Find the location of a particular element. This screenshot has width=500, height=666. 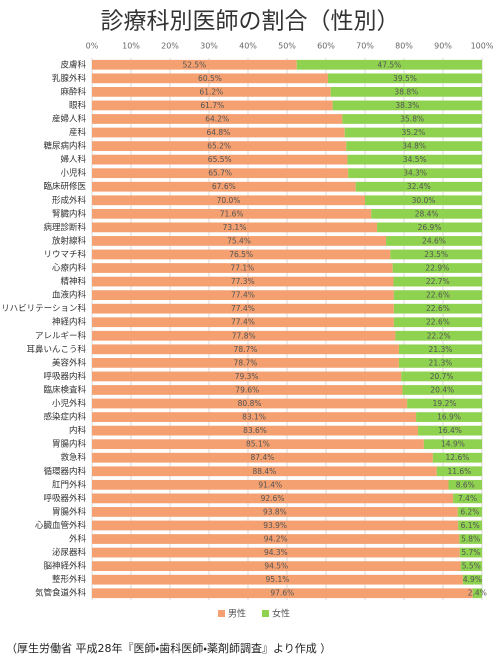

value-label: 35.8% is located at coordinates (412, 118).